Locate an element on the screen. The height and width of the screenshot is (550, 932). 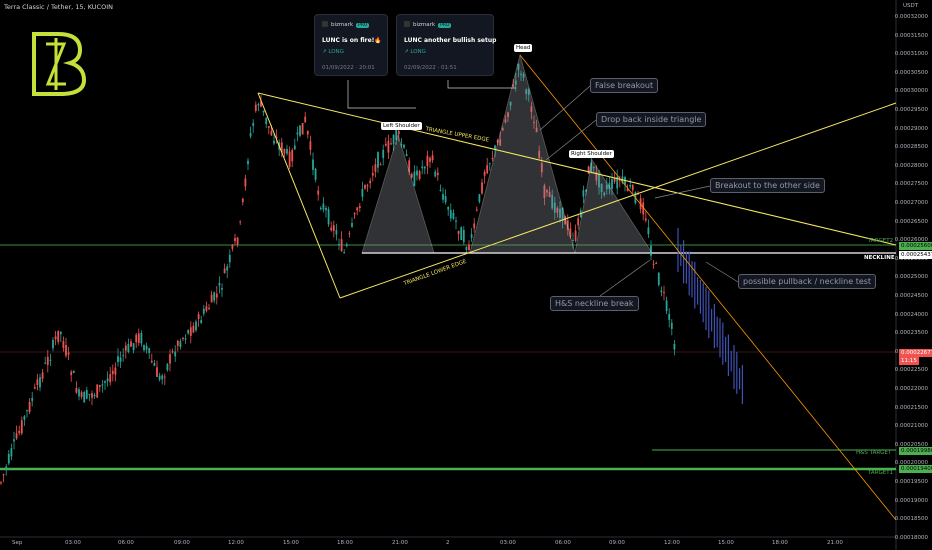
price-tick: 0.00020500 is located at coordinates (911, 444).